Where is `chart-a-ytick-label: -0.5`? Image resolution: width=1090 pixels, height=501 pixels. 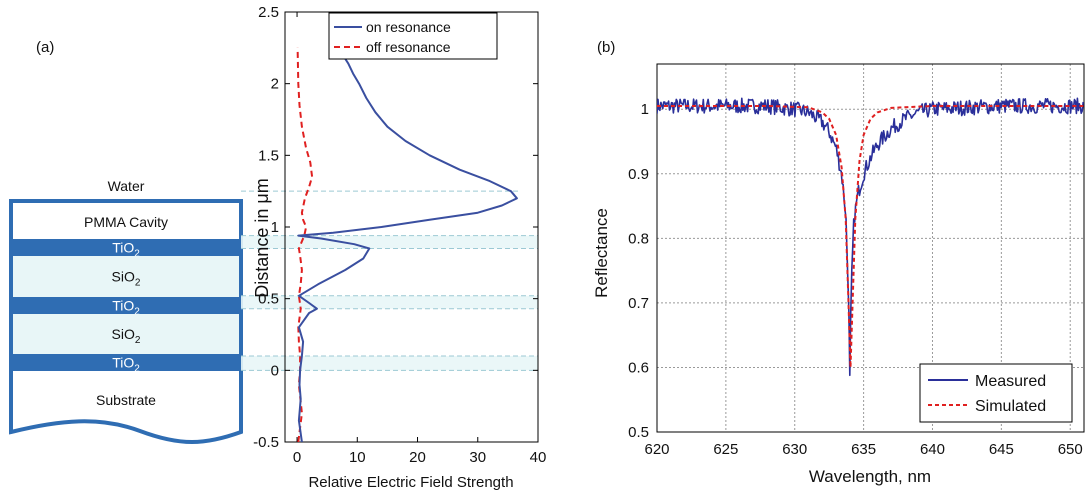
chart-a-ytick-label: -0.5 is located at coordinates (266, 442).